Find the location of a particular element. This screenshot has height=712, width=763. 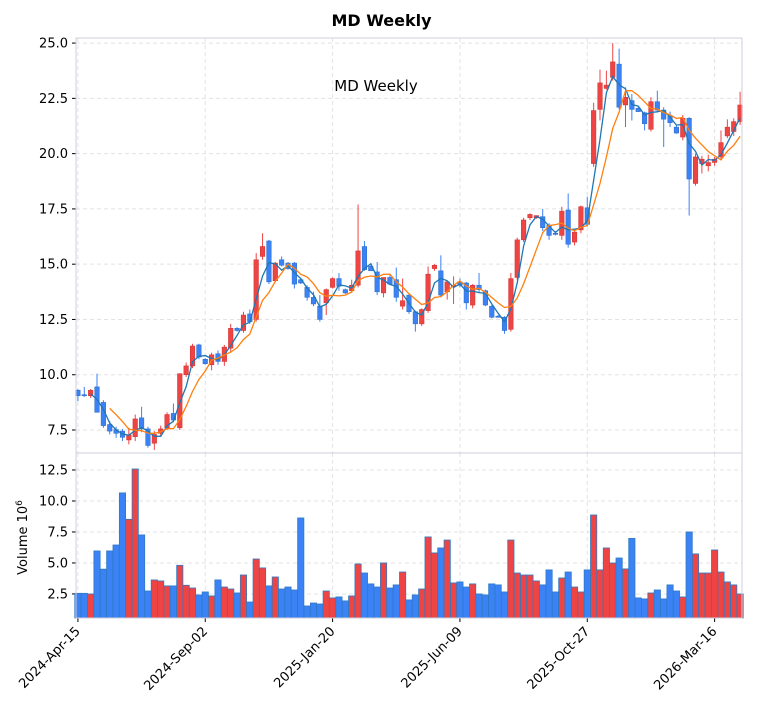

x-tick-label: 2024-Sep-02 is located at coordinates (176, 659).